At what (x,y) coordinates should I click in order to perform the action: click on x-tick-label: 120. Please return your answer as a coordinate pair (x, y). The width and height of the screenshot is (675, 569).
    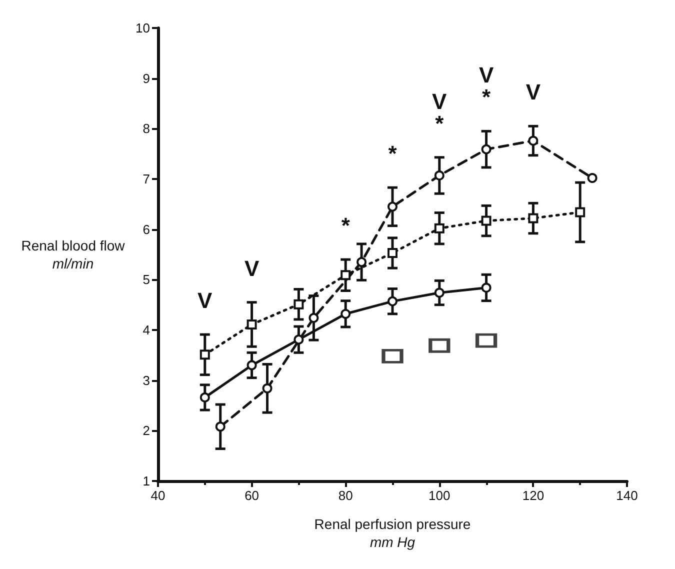
    Looking at the image, I should click on (533, 495).